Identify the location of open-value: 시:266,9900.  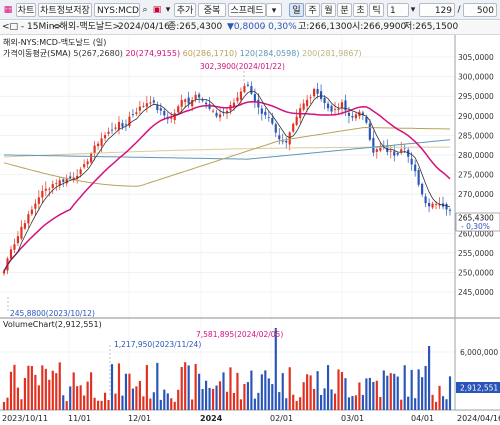
(379, 27).